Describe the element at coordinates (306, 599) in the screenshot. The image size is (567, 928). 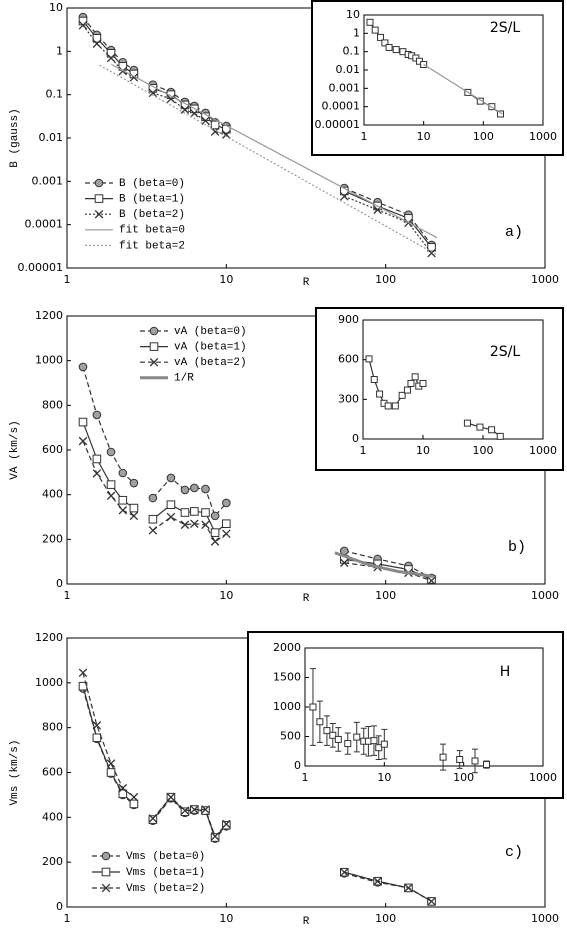
I see `x-axis-label: R` at that location.